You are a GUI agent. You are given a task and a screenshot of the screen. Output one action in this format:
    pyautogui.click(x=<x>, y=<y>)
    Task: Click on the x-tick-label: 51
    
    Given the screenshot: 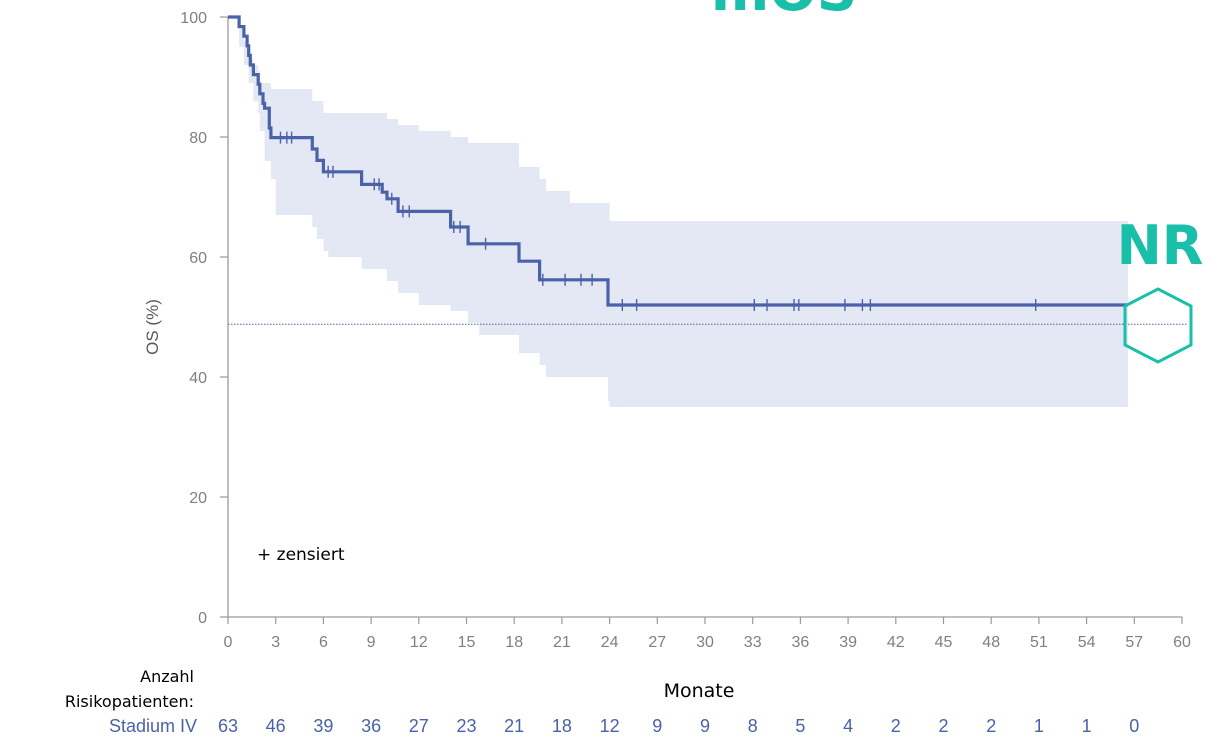 What is the action you would take?
    pyautogui.click(x=1039, y=642)
    